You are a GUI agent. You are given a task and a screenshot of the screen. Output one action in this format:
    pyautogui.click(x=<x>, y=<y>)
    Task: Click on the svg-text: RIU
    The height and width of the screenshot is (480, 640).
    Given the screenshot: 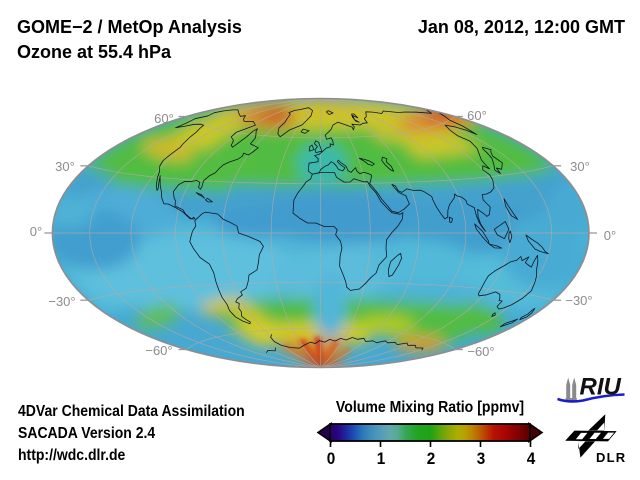 What is the action you would take?
    pyautogui.click(x=601, y=387)
    